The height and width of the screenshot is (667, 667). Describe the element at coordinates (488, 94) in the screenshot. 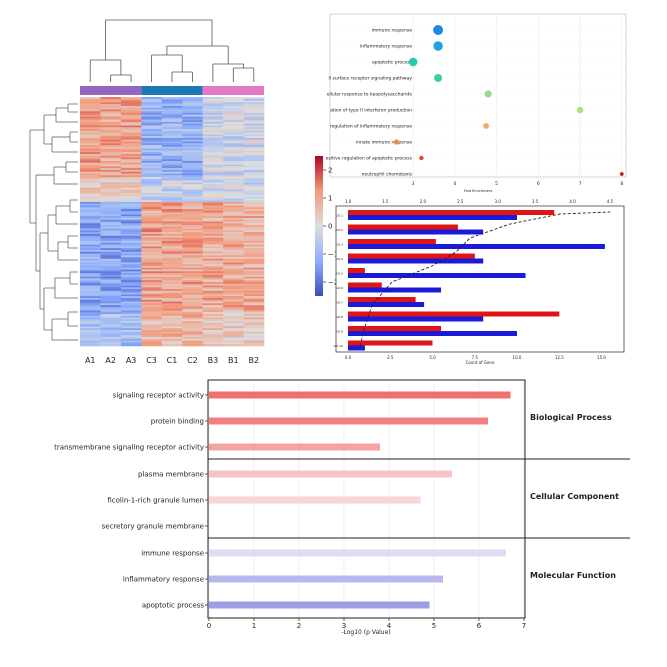

I see `dot-plot-point` at that location.